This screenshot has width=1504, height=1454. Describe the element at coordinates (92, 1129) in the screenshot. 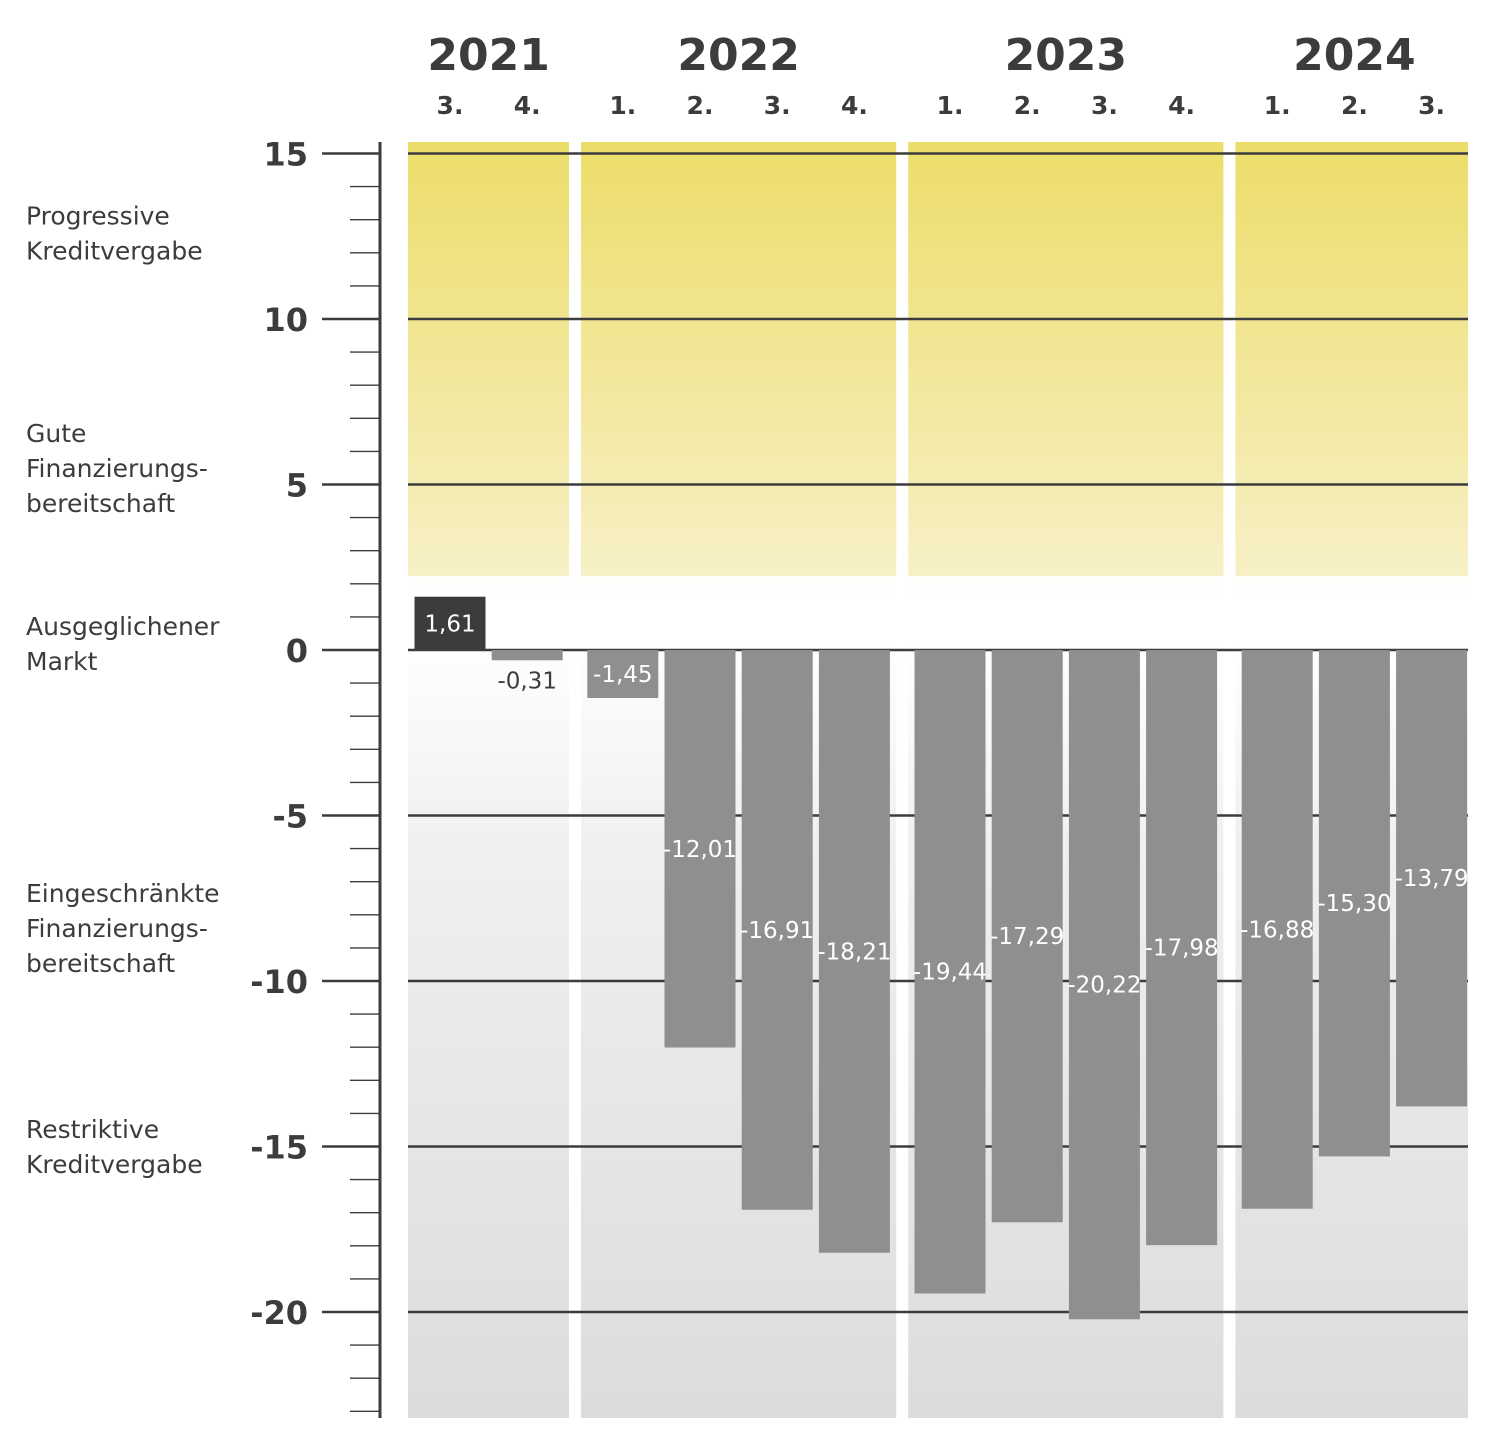

I see `zone-label-line: Restriktive` at that location.